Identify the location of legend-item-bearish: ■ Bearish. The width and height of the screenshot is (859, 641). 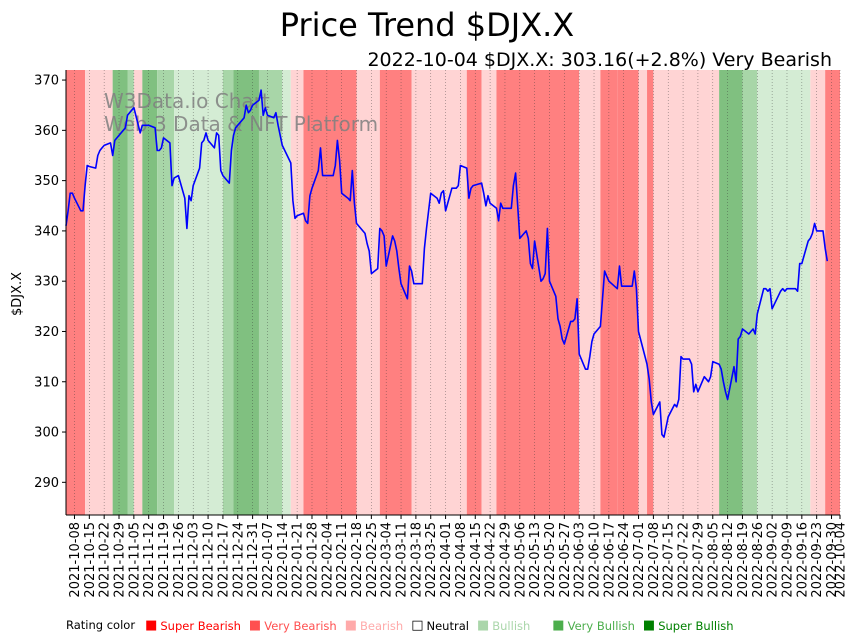
(374, 625).